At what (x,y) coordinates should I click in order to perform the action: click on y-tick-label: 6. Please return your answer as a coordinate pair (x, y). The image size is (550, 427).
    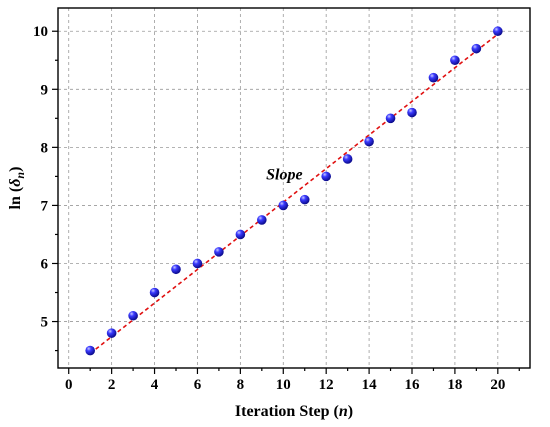
    Looking at the image, I should click on (45, 264).